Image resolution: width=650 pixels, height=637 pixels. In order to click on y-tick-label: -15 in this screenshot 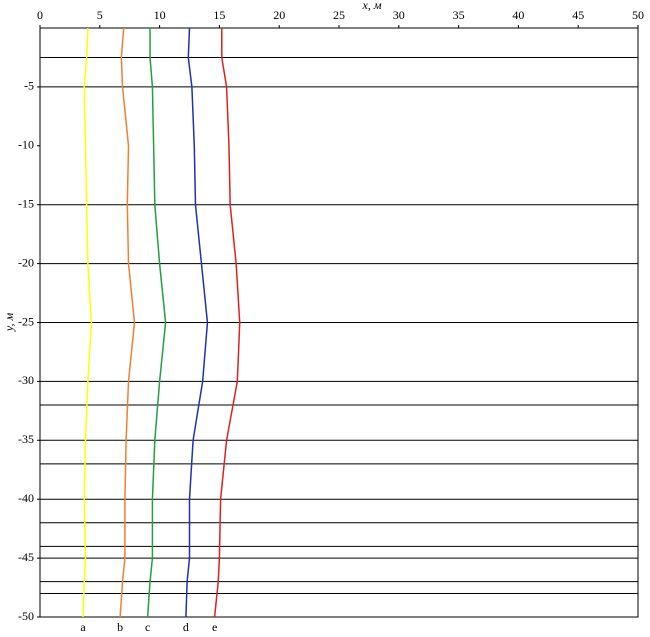, I will do `click(26, 203)`.